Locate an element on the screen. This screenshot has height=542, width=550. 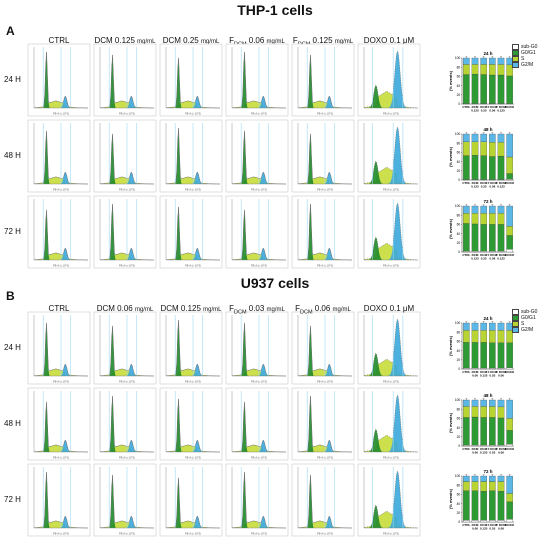
column-label: FDCM 0.03 mg/mL is located at coordinates (257, 310).